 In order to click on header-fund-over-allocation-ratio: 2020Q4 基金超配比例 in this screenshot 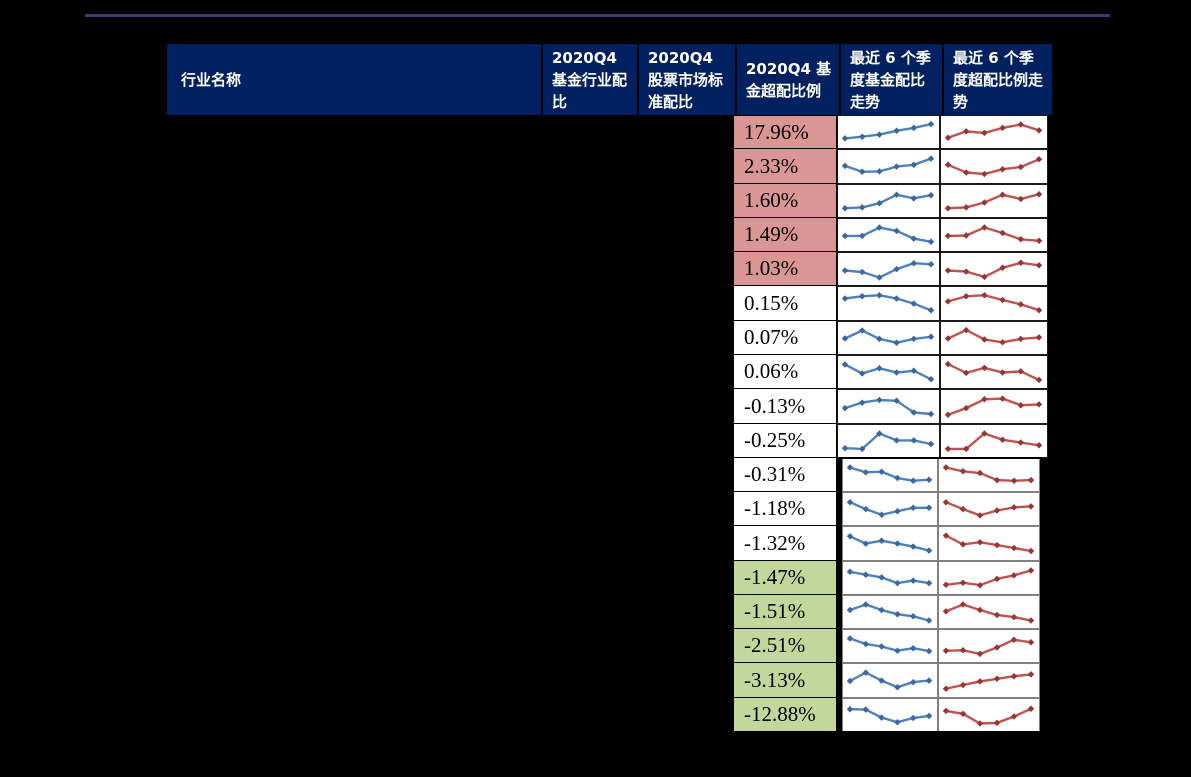, I will do `click(788, 79)`.